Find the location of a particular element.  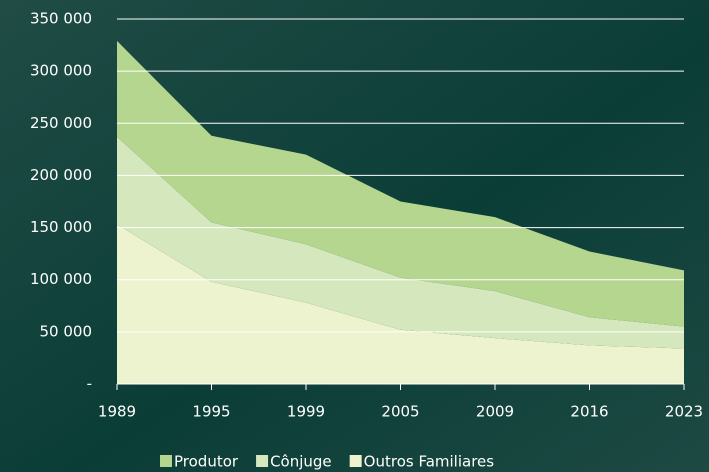

x-tick-label: 1989 is located at coordinates (117, 412).